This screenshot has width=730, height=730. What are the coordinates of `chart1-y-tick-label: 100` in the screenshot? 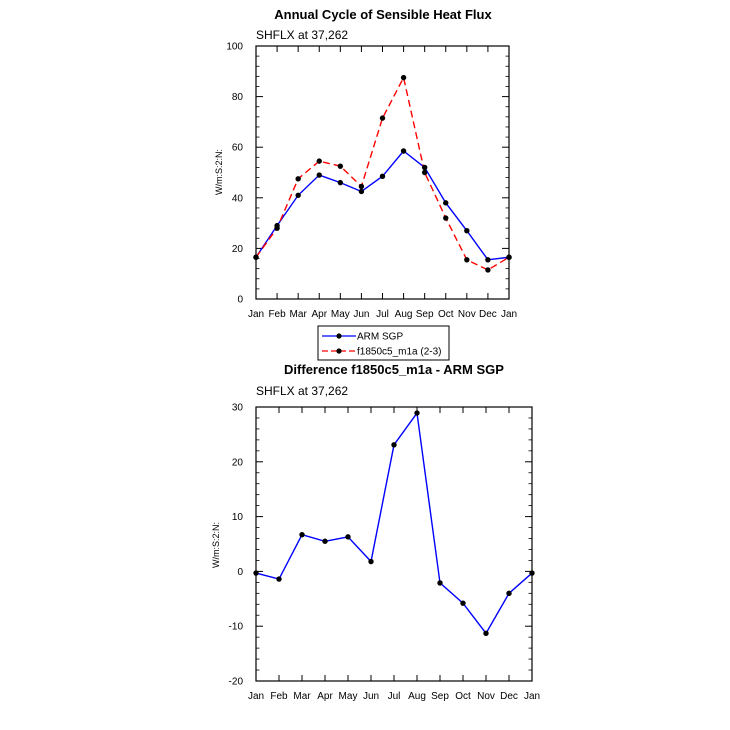 It's located at (234, 47).